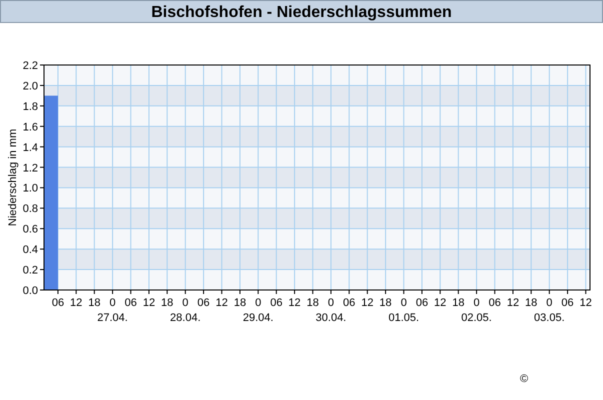 Image resolution: width=603 pixels, height=400 pixels. What do you see at coordinates (301, 12) in the screenshot?
I see `chart-title: Bischofshofen - Niederschlagssummen` at bounding box center [301, 12].